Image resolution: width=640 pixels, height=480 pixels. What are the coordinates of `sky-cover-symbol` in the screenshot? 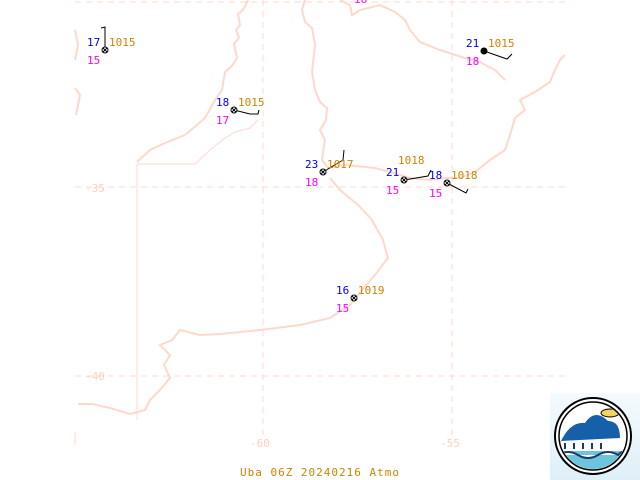 It's located at (484, 51).